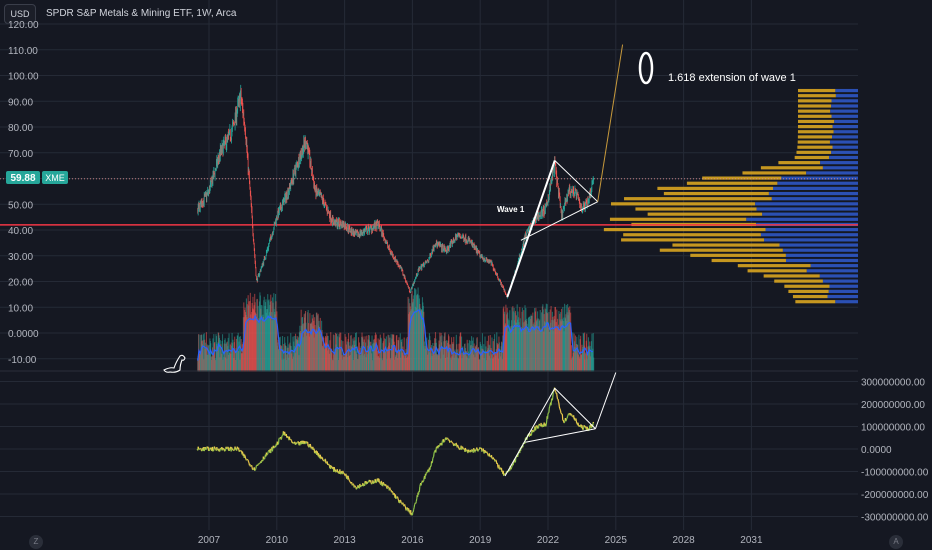  I want to click on triangle-upper-line, so click(576, 181).